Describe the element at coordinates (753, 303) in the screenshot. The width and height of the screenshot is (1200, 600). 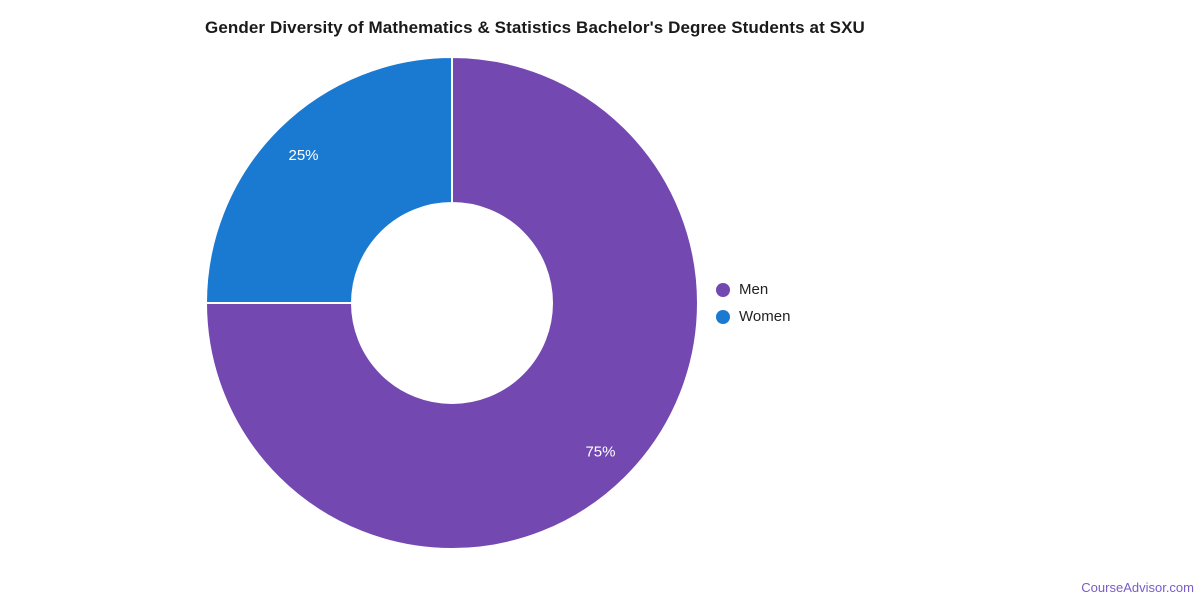
I see `legend: Men Women` at that location.